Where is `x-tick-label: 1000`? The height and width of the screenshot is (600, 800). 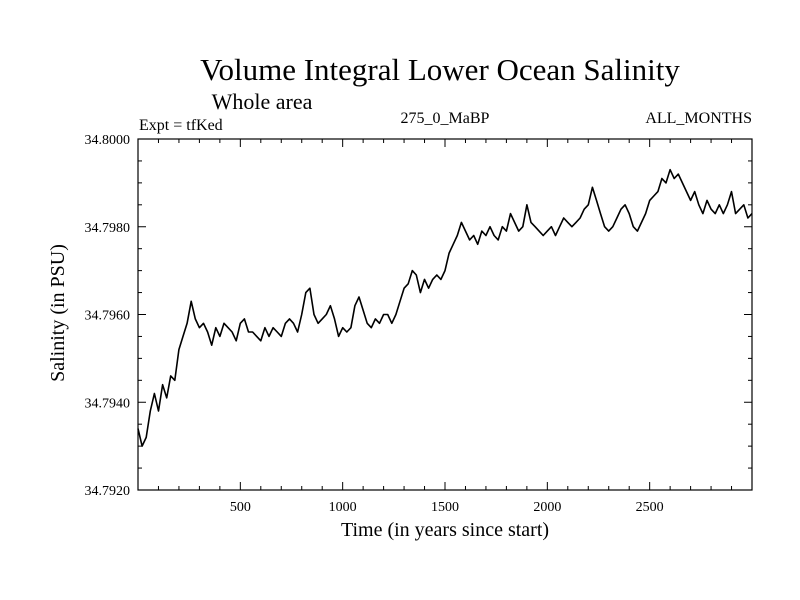 x-tick-label: 1000 is located at coordinates (343, 507).